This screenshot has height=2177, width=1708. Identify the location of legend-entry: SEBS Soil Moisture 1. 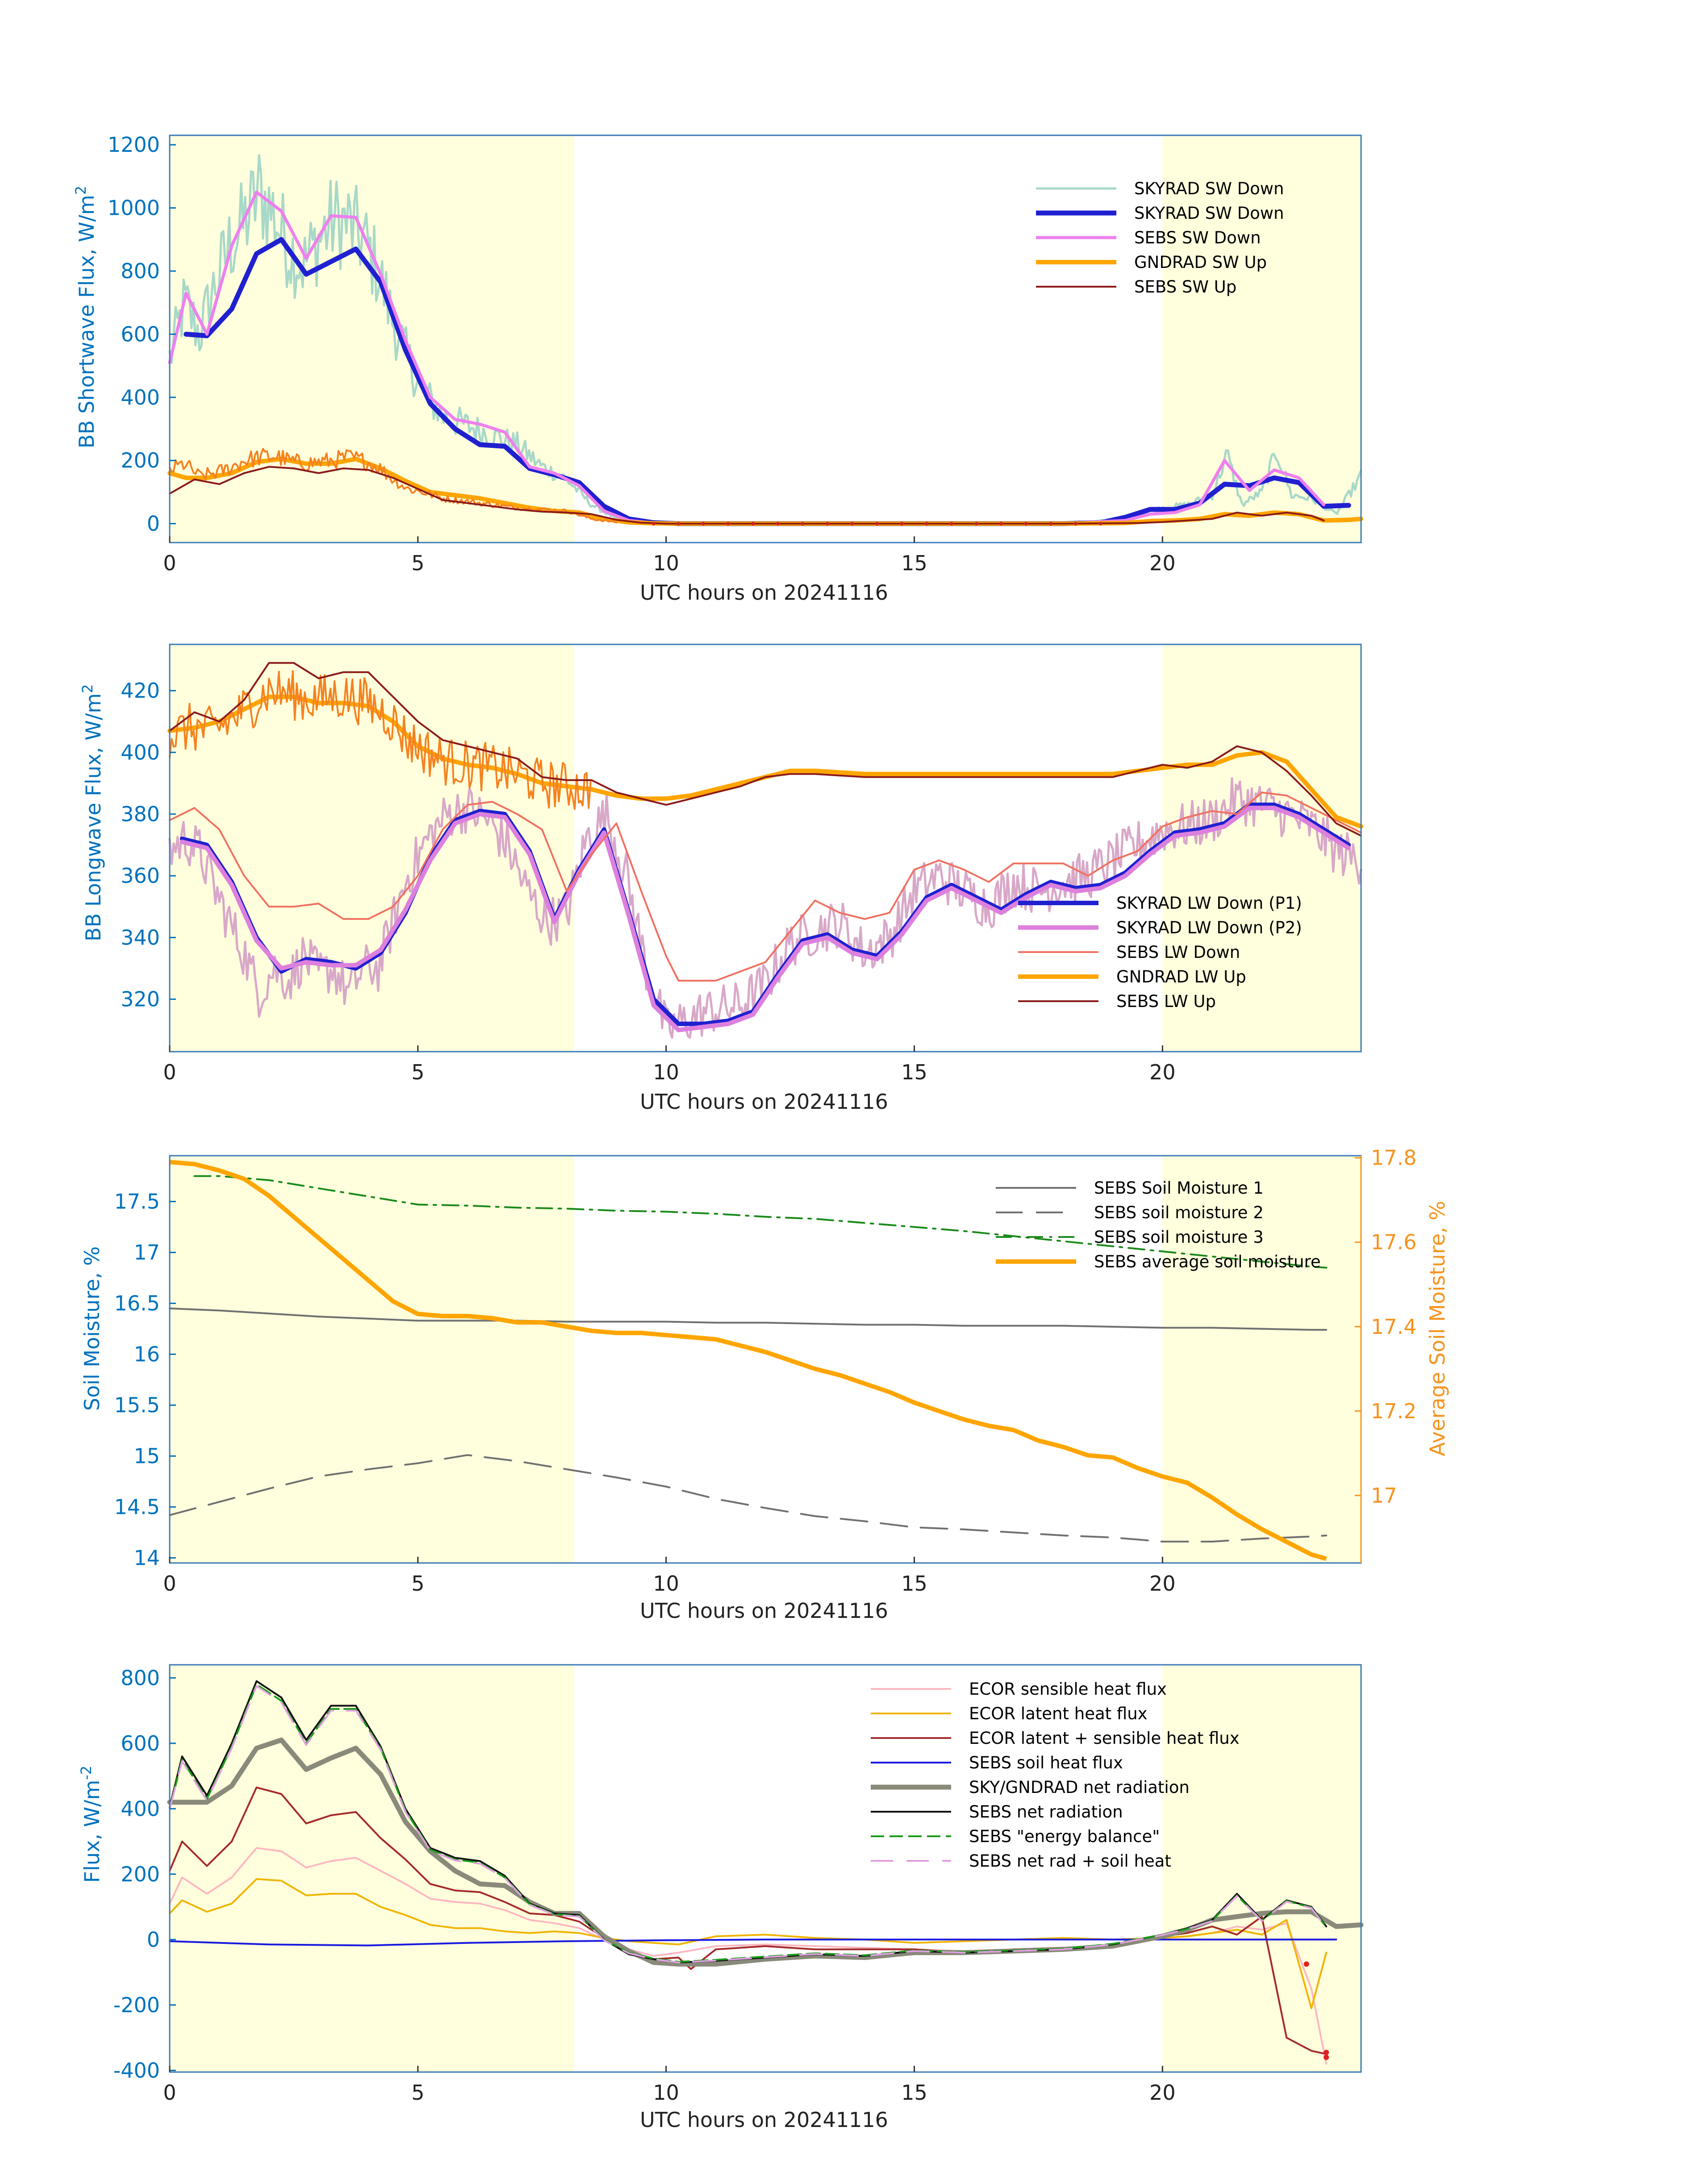
(1179, 1188).